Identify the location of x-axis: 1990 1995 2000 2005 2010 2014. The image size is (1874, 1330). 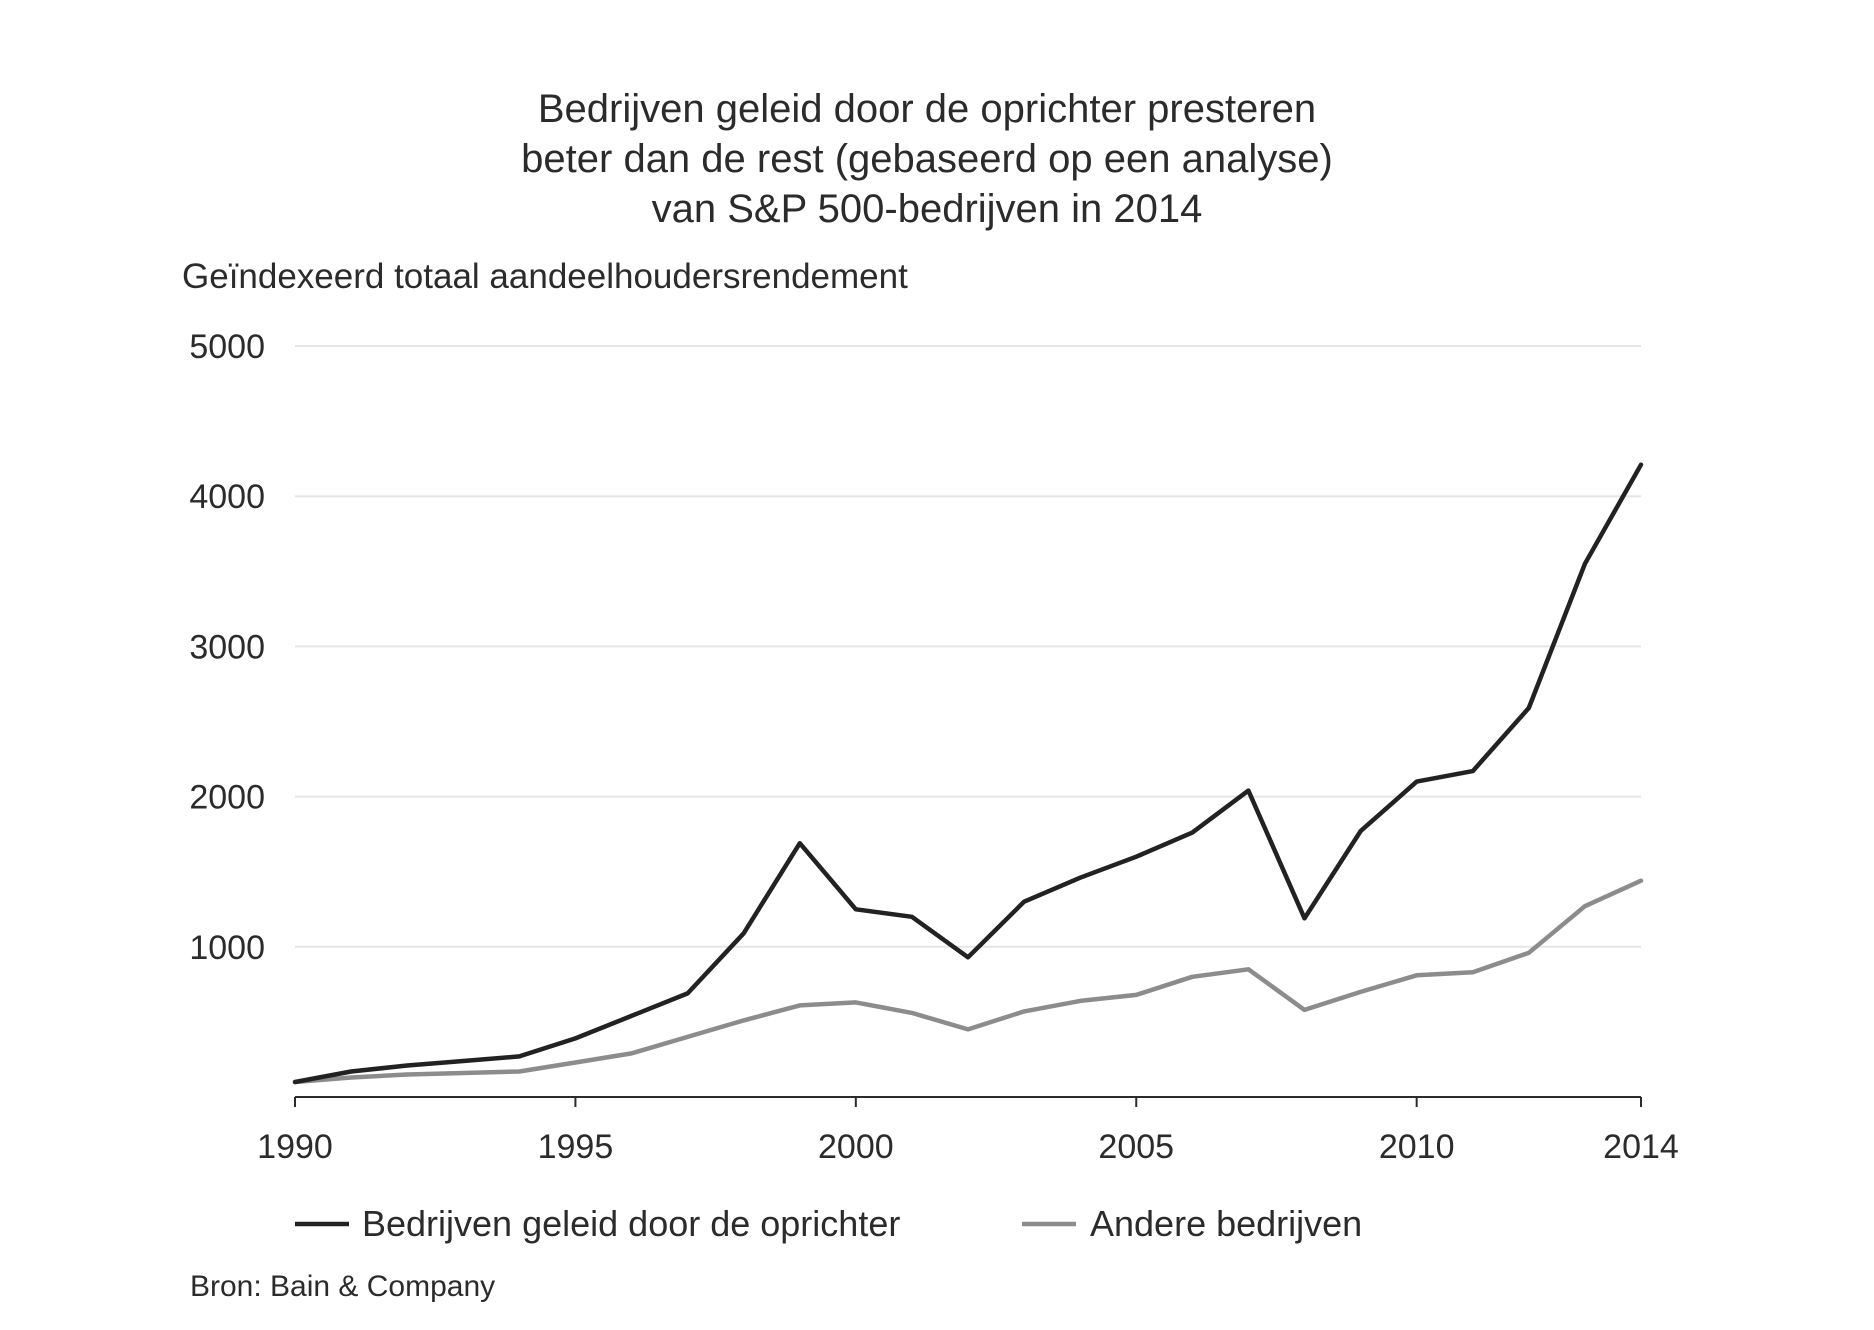
(968, 1131).